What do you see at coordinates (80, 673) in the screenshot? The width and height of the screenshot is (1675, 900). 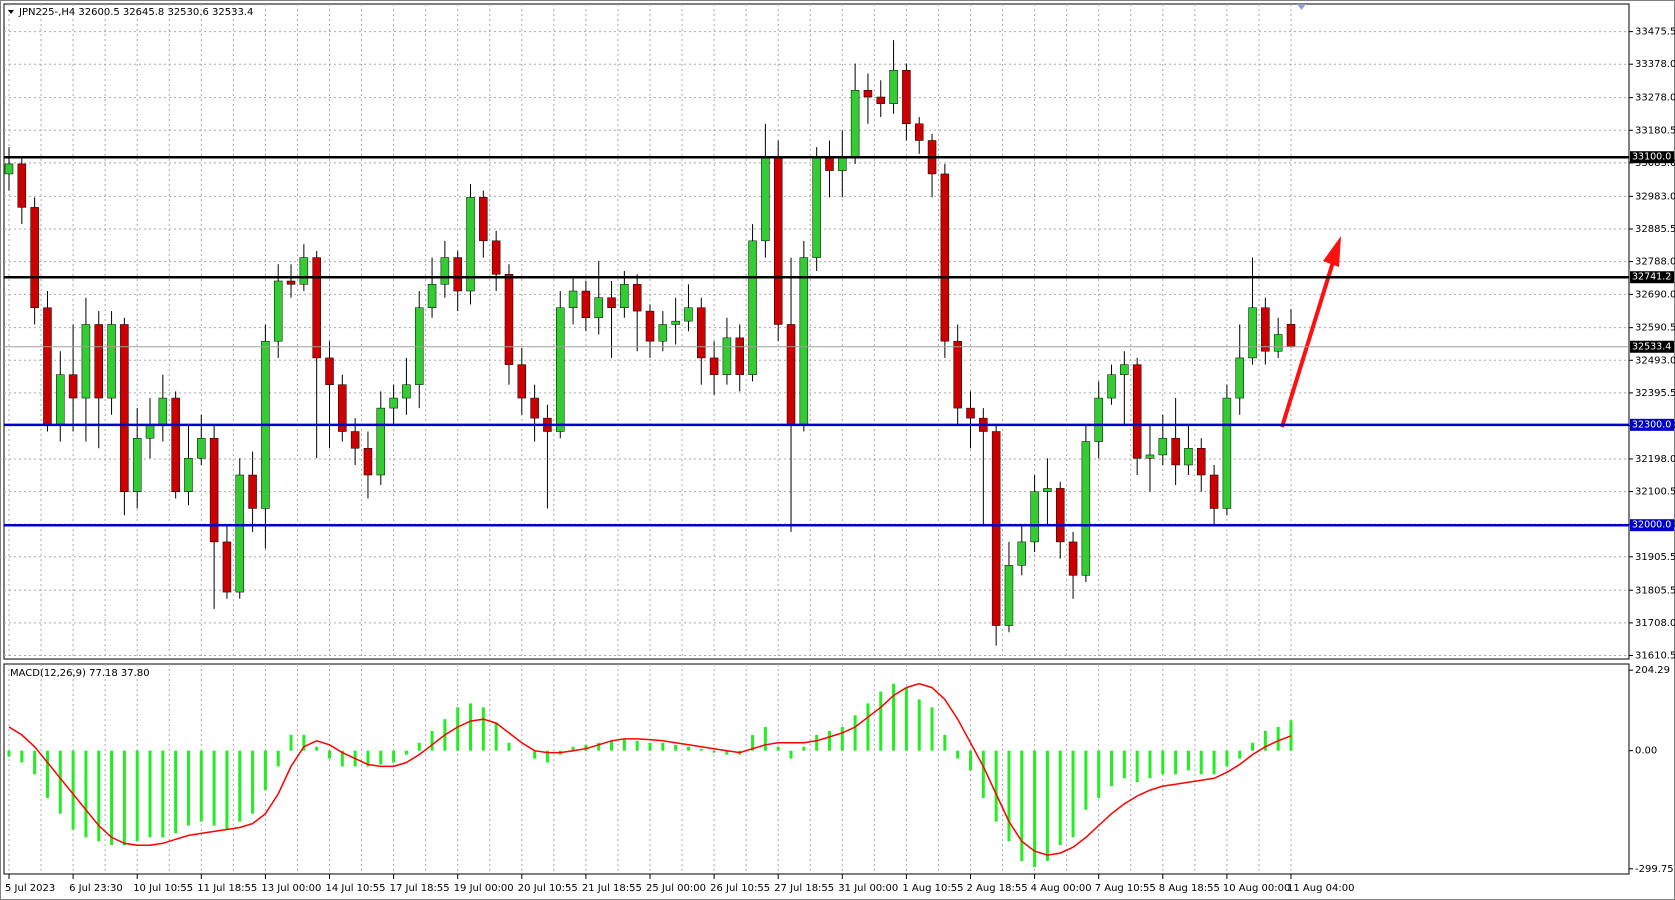 I see `macd-title: MACD(12,26,9) 77.18 37.80` at bounding box center [80, 673].